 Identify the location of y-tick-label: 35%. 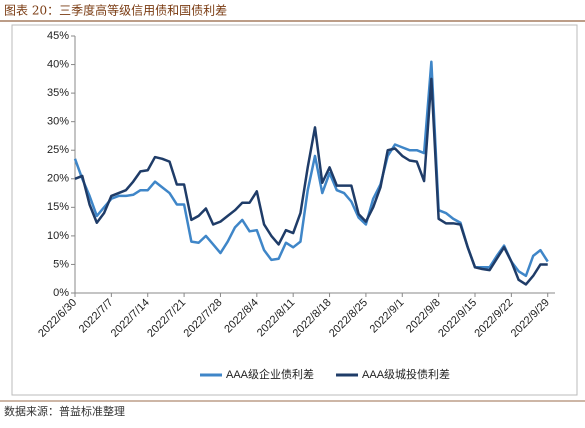
(58, 93).